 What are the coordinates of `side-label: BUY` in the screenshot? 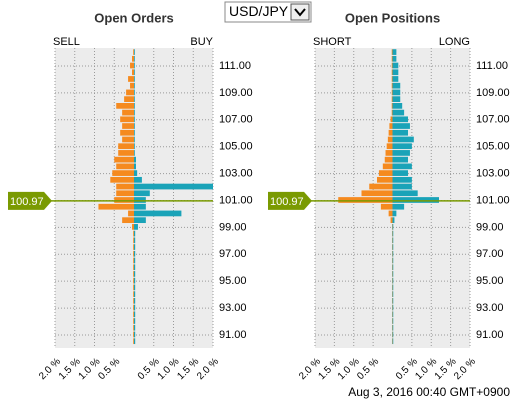 It's located at (201, 42).